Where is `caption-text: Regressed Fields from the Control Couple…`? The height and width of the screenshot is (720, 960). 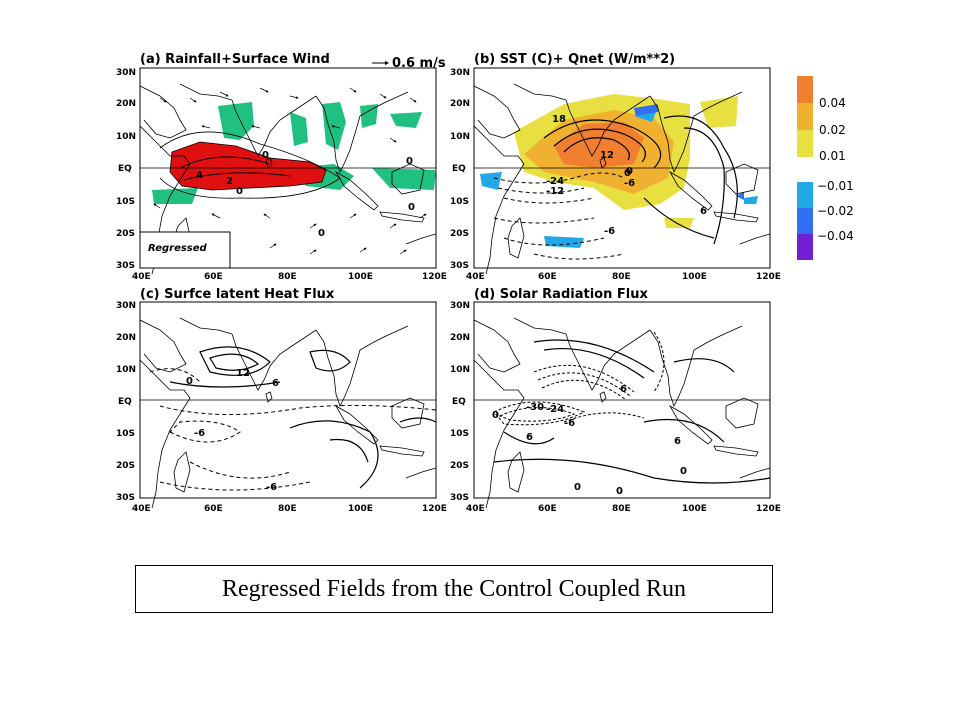 caption-text: Regressed Fields from the Control Couple… is located at coordinates (454, 588).